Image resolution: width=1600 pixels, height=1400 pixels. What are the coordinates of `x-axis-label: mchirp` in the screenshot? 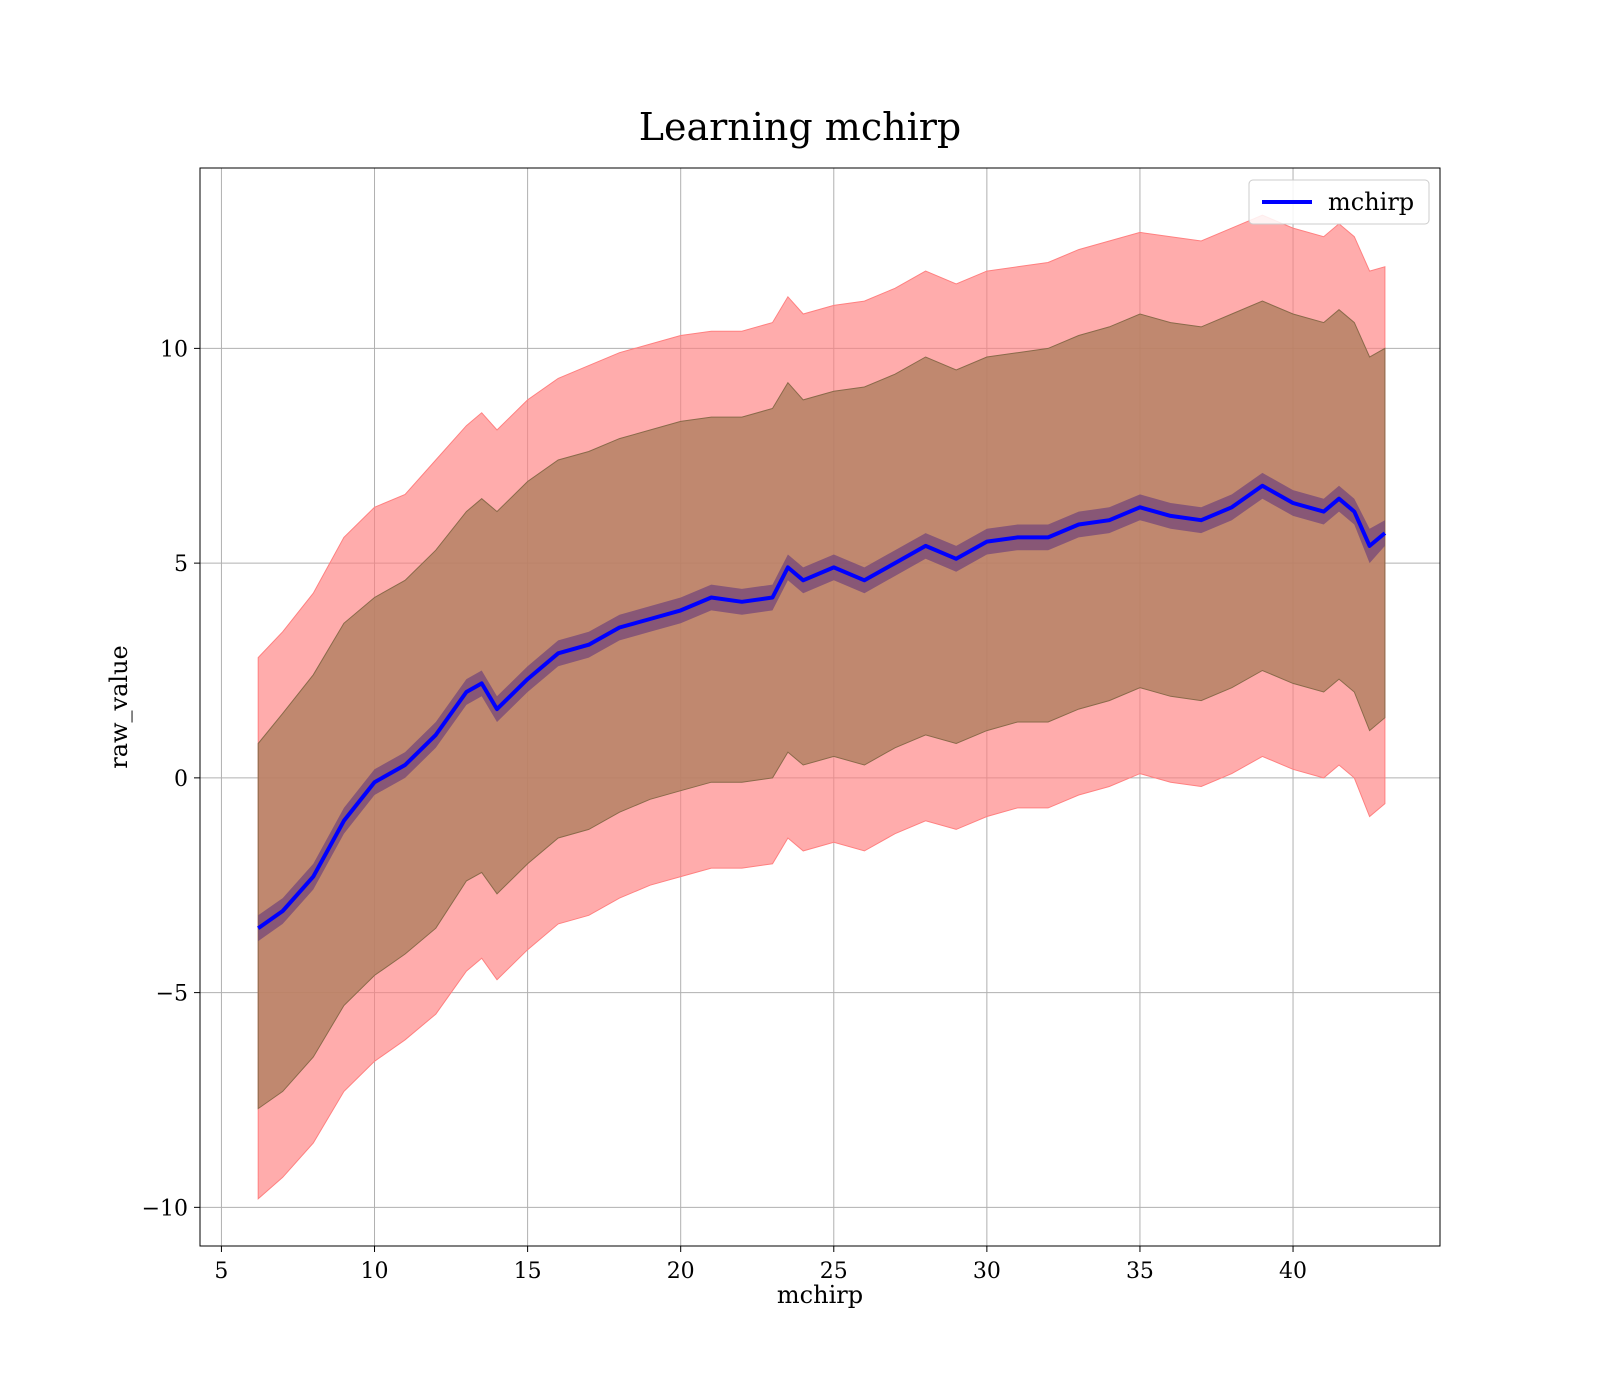 It's located at (820, 1295).